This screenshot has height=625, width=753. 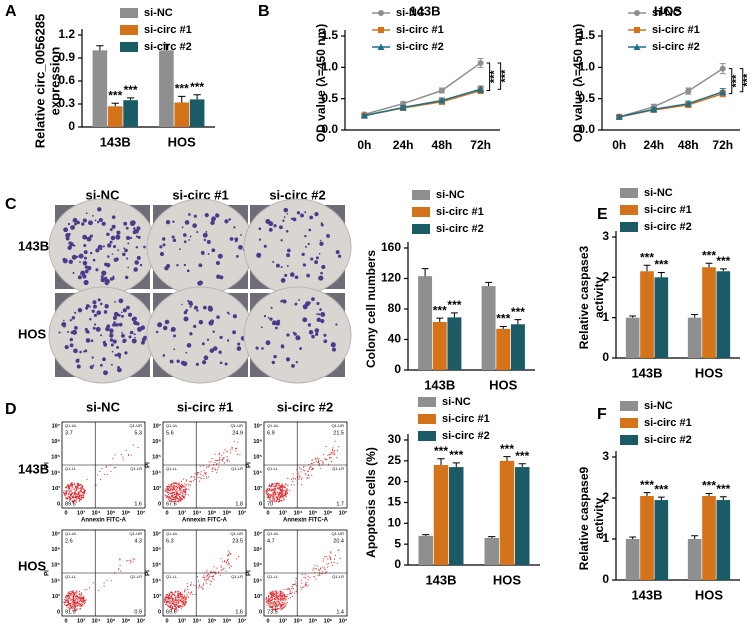 What do you see at coordinates (170, 541) in the screenshot?
I see `quadrant-percent: 6.3` at bounding box center [170, 541].